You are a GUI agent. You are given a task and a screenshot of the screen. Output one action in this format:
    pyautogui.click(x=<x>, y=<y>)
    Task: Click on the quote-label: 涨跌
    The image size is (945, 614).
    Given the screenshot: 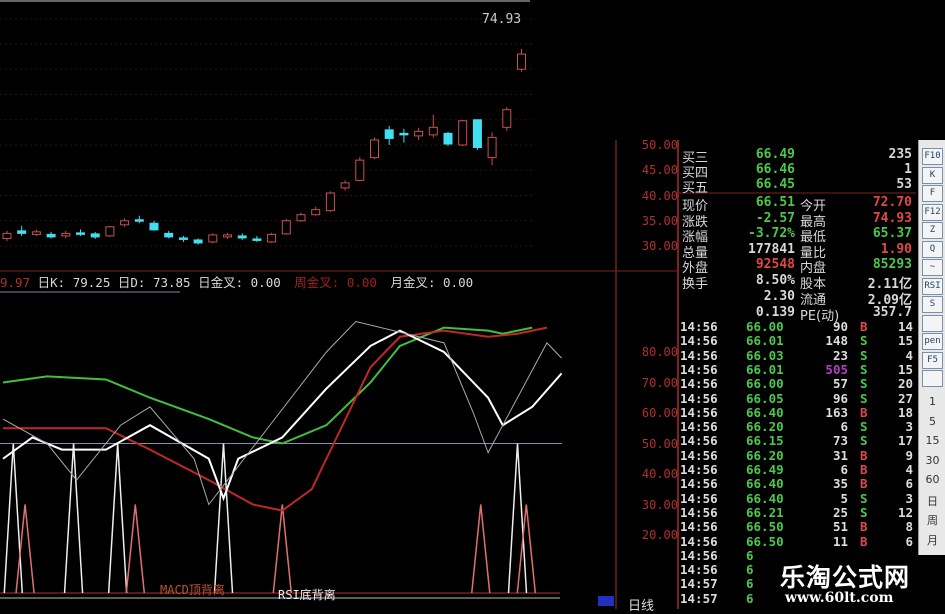 What is the action you would take?
    pyautogui.click(x=695, y=222)
    